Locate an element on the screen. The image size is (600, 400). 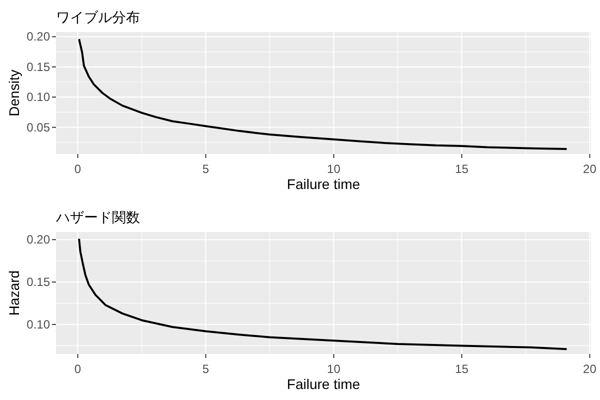
y-tick-label: 0.05 is located at coordinates (38, 127).